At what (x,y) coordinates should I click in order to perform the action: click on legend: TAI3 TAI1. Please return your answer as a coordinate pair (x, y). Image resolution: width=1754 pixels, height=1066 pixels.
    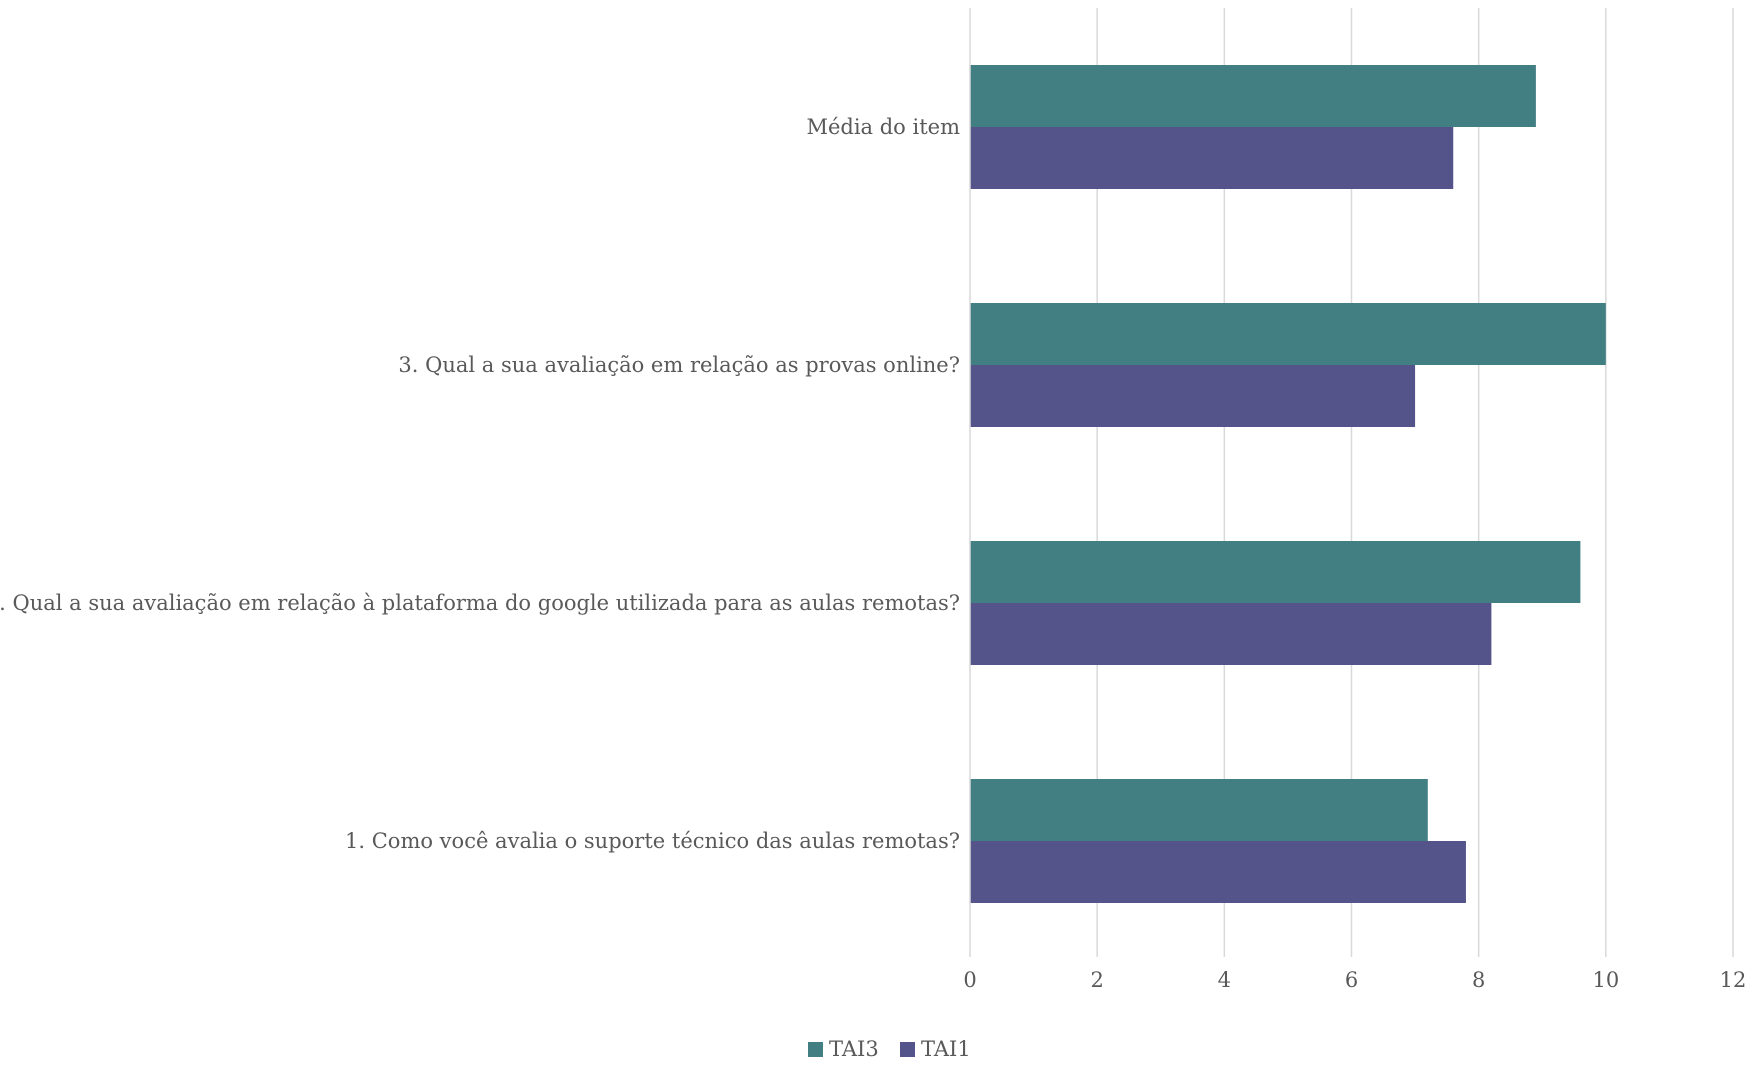
    Looking at the image, I should click on (889, 1049).